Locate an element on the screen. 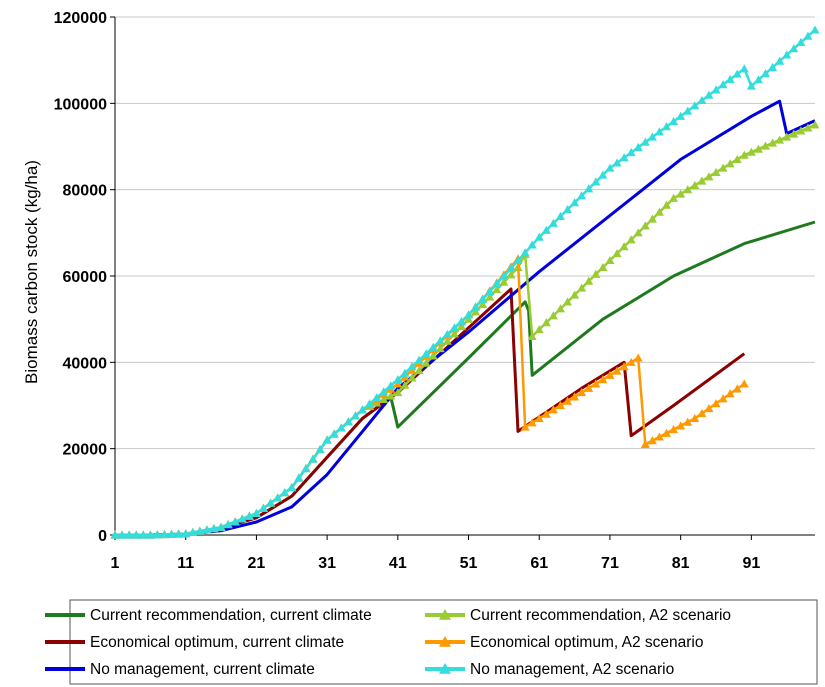 Image resolution: width=825 pixels, height=687 pixels. legend-label: No management, A2 scenario is located at coordinates (572, 669).